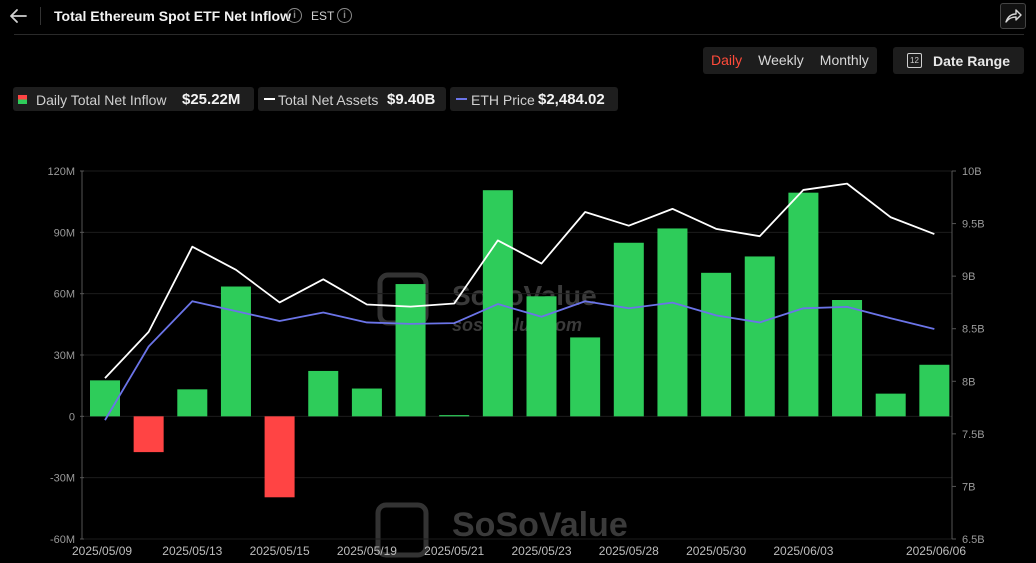 This screenshot has height=563, width=1036. I want to click on x-tick-label: 2025/05/30, so click(716, 551).